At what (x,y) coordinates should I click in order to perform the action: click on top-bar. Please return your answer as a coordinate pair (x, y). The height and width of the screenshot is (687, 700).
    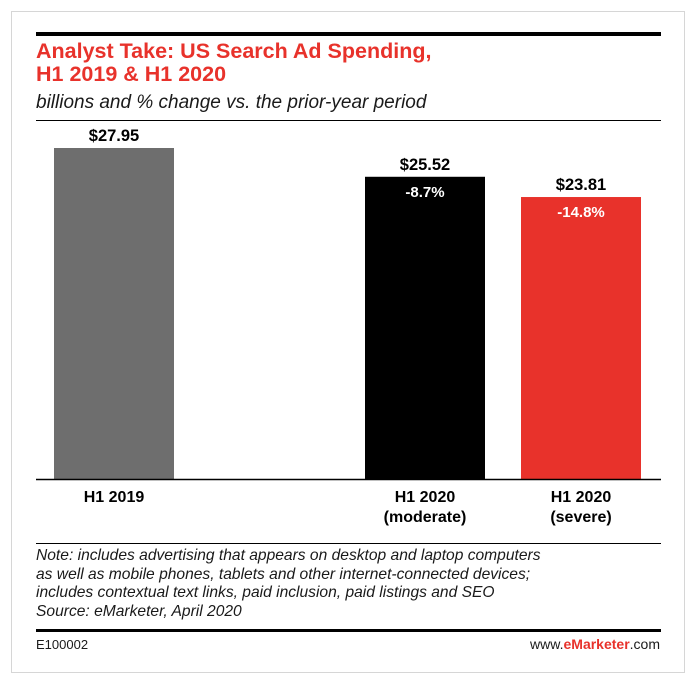
    Looking at the image, I should click on (348, 34).